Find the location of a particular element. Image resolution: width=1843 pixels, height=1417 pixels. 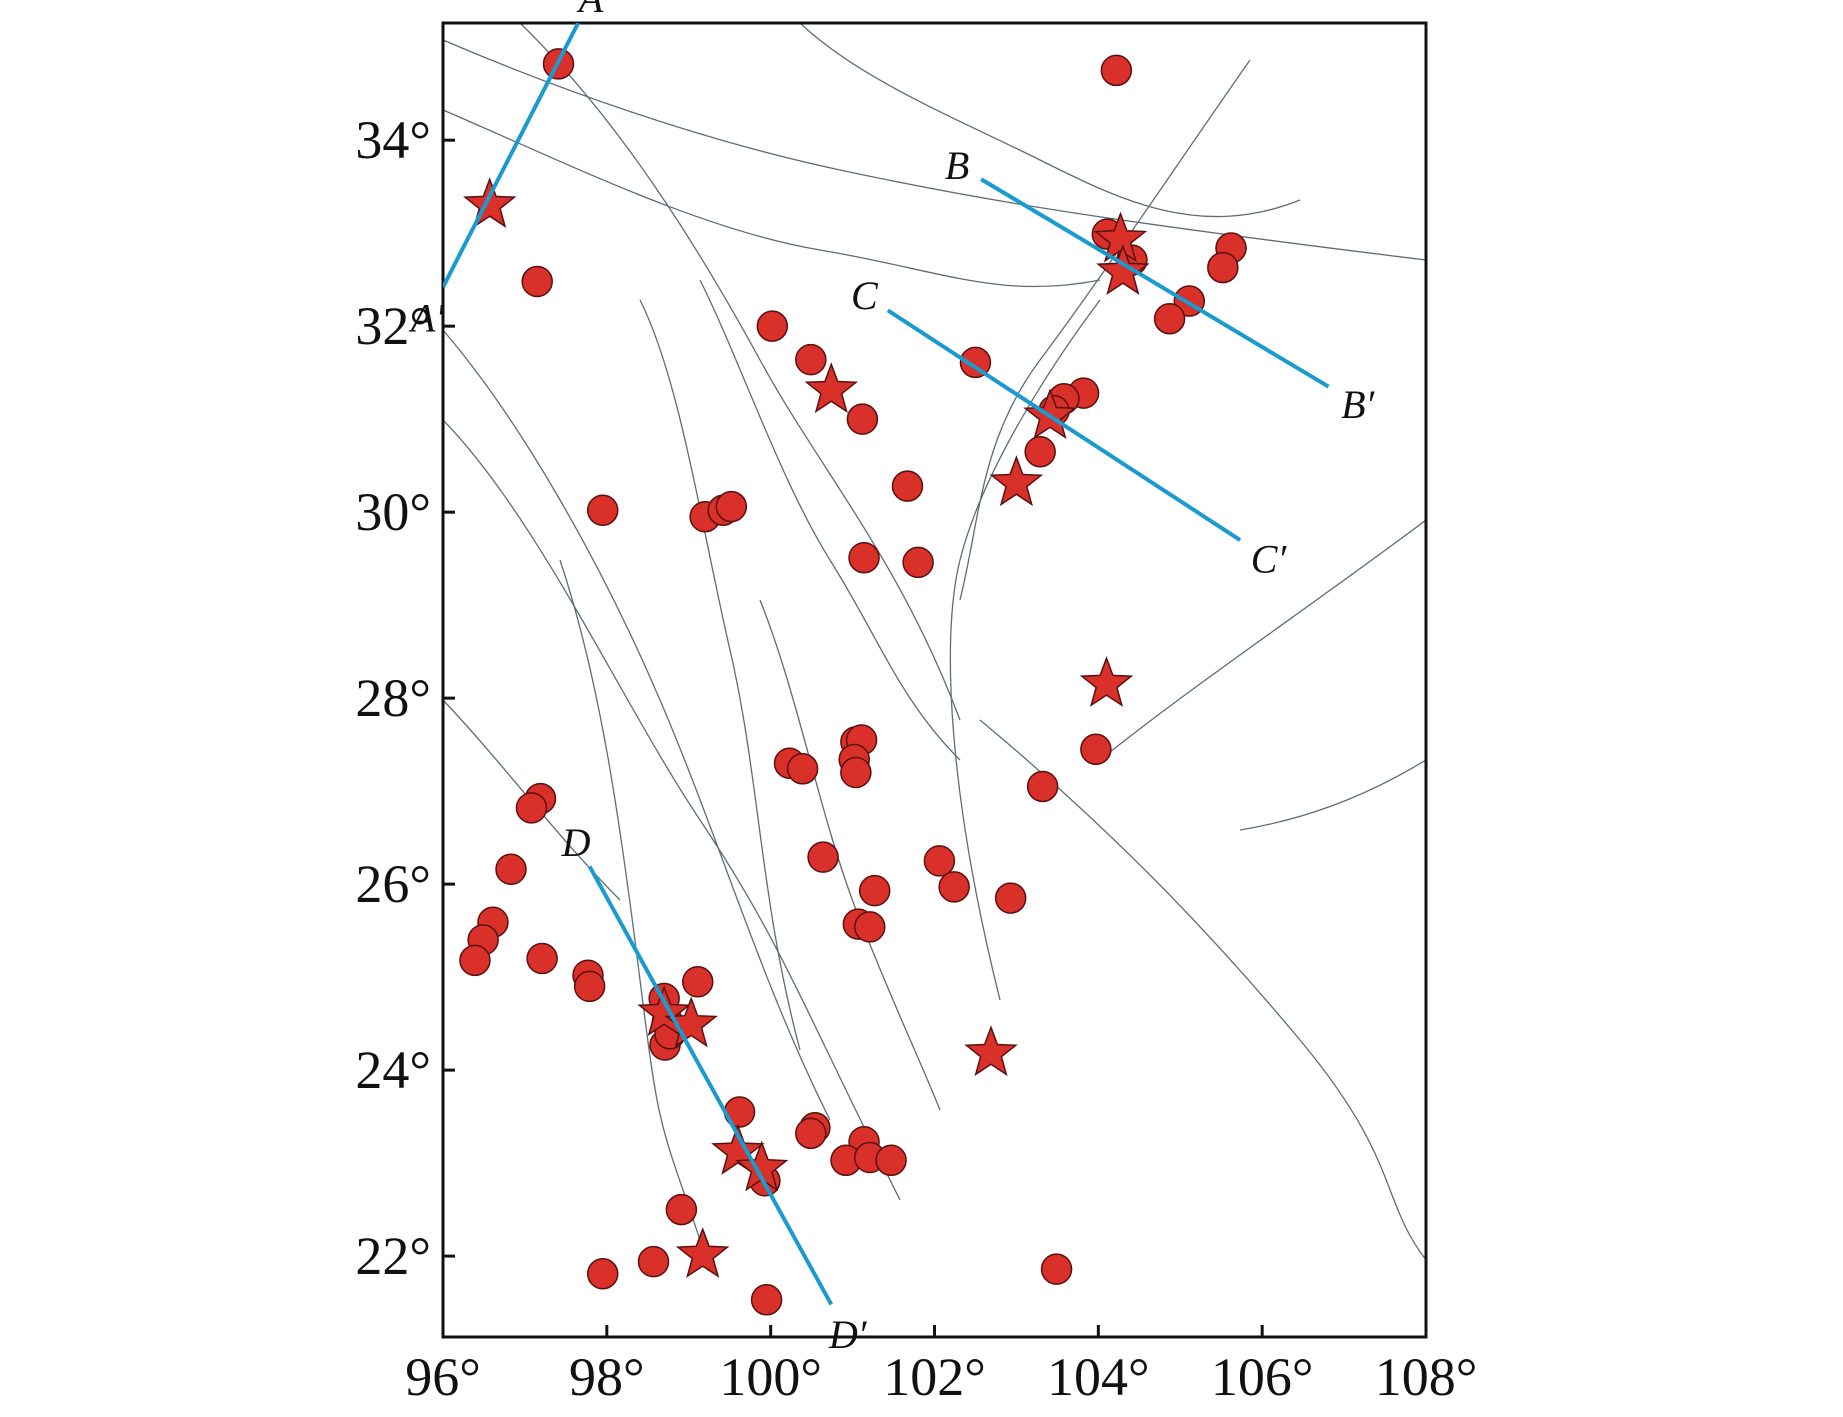

profile-end-label: A′ is located at coordinates (426, 317).